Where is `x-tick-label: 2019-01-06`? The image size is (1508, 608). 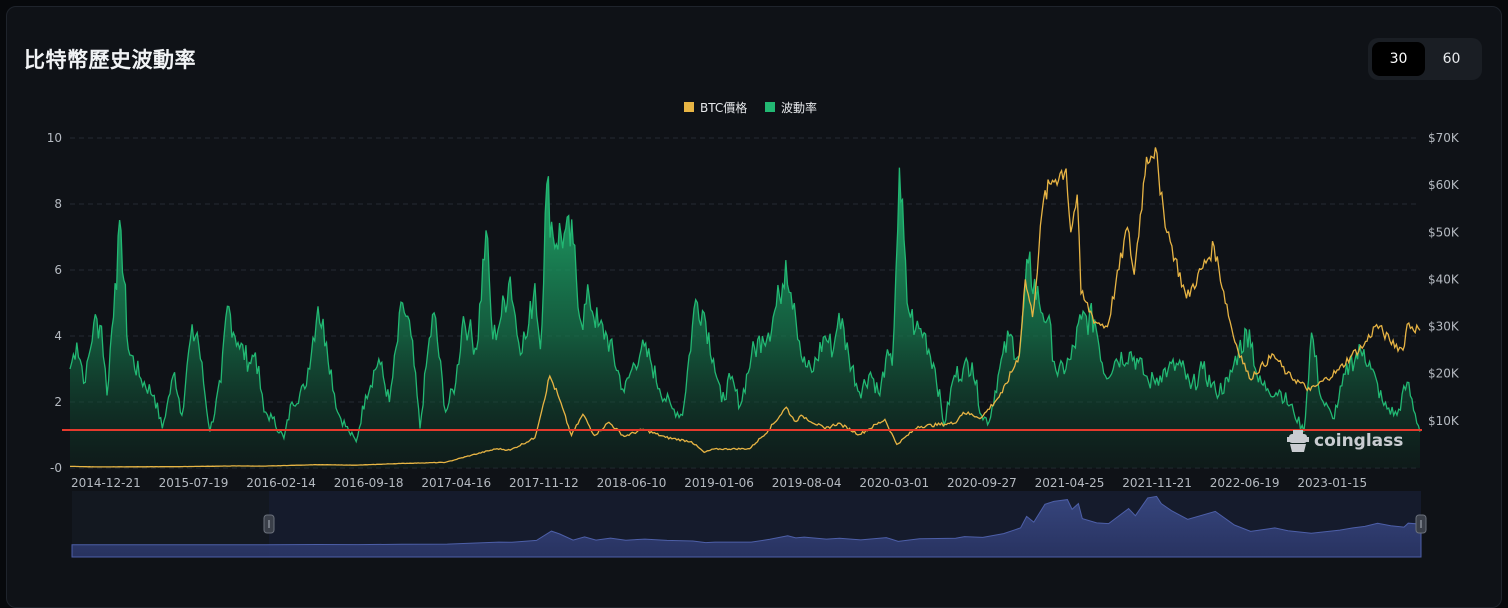 x-tick-label: 2019-01-06 is located at coordinates (719, 483).